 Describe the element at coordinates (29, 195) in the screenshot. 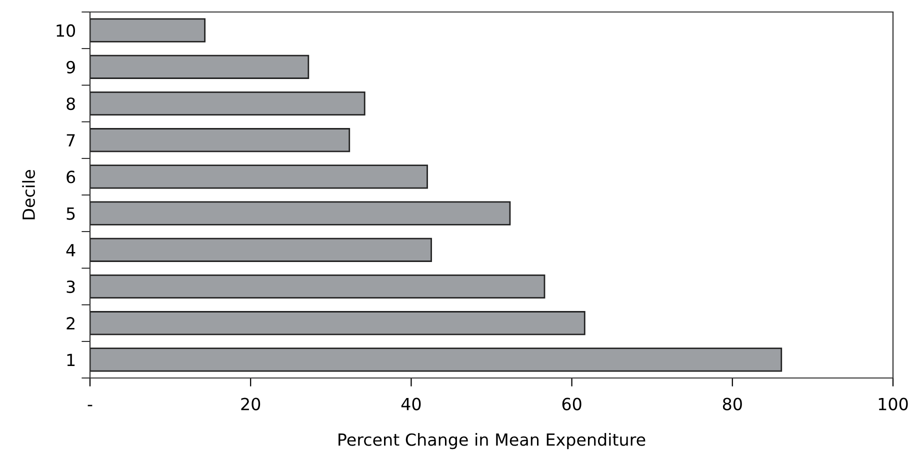

I see `y-axis-title: Decile` at that location.